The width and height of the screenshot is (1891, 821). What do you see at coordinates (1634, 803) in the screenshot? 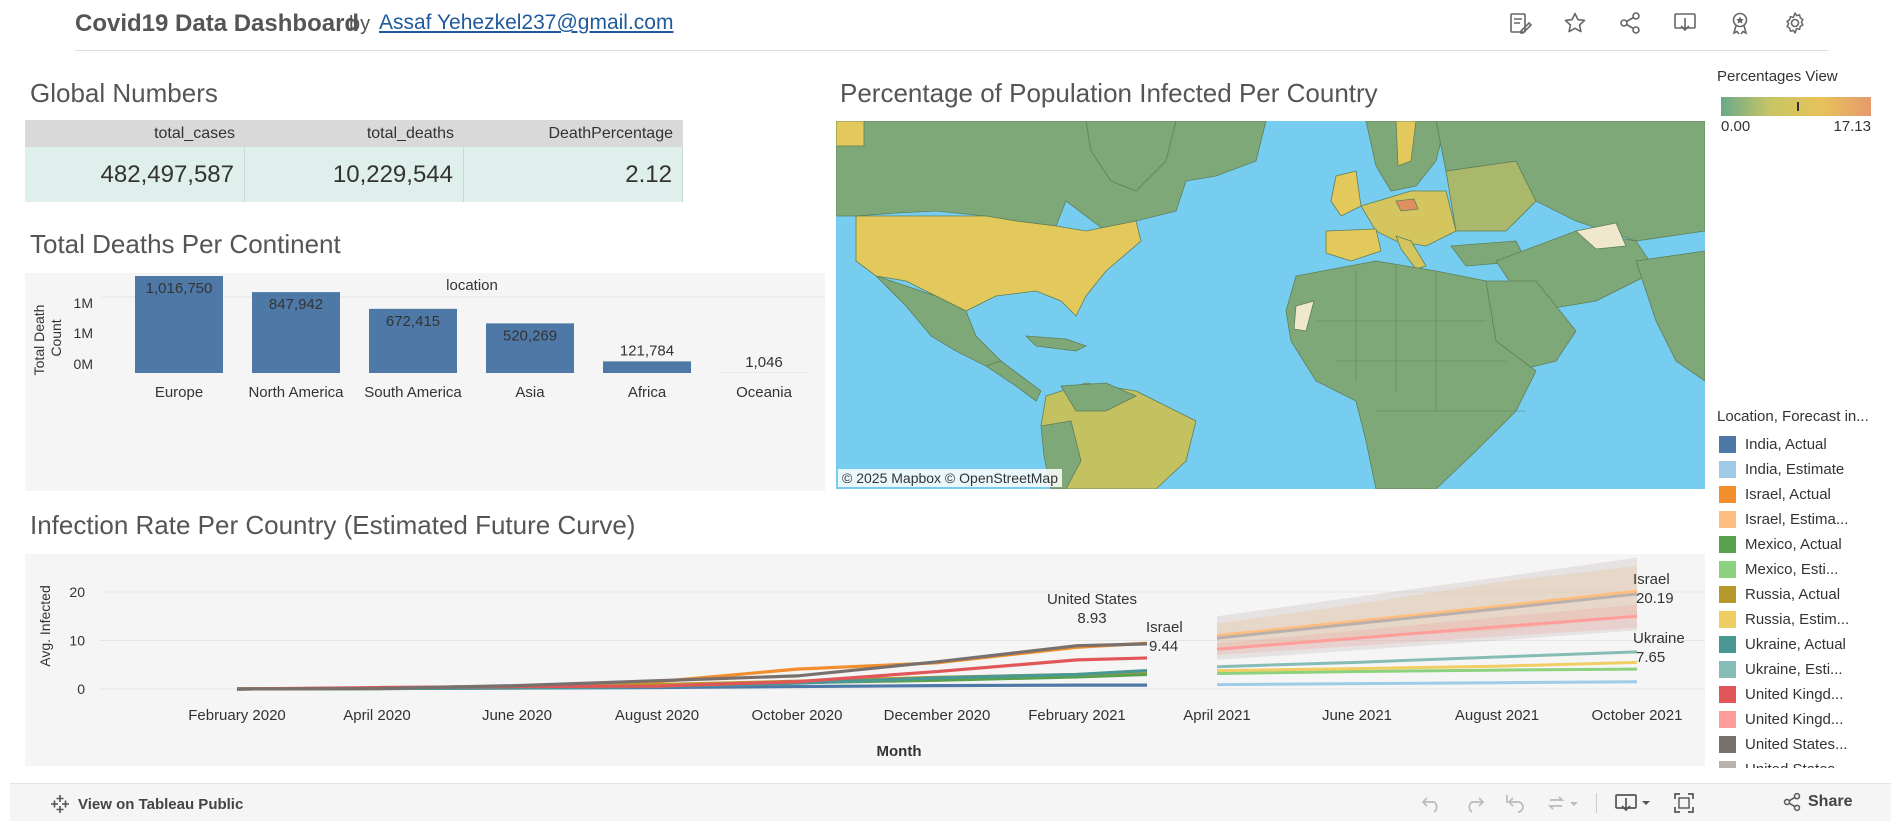
I see `download-menu-icon` at bounding box center [1634, 803].